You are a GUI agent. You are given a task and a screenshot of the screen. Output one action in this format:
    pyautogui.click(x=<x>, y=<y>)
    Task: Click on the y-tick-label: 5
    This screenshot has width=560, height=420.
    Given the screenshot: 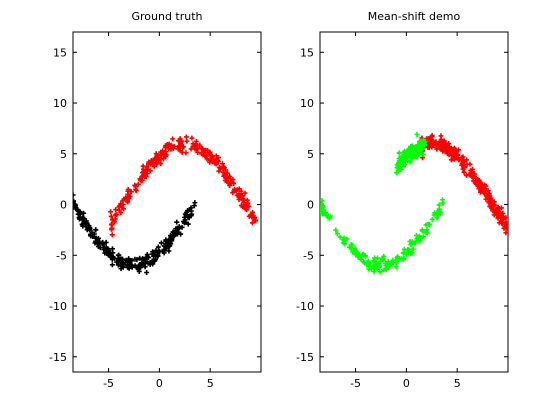 What is the action you would take?
    pyautogui.click(x=63, y=154)
    